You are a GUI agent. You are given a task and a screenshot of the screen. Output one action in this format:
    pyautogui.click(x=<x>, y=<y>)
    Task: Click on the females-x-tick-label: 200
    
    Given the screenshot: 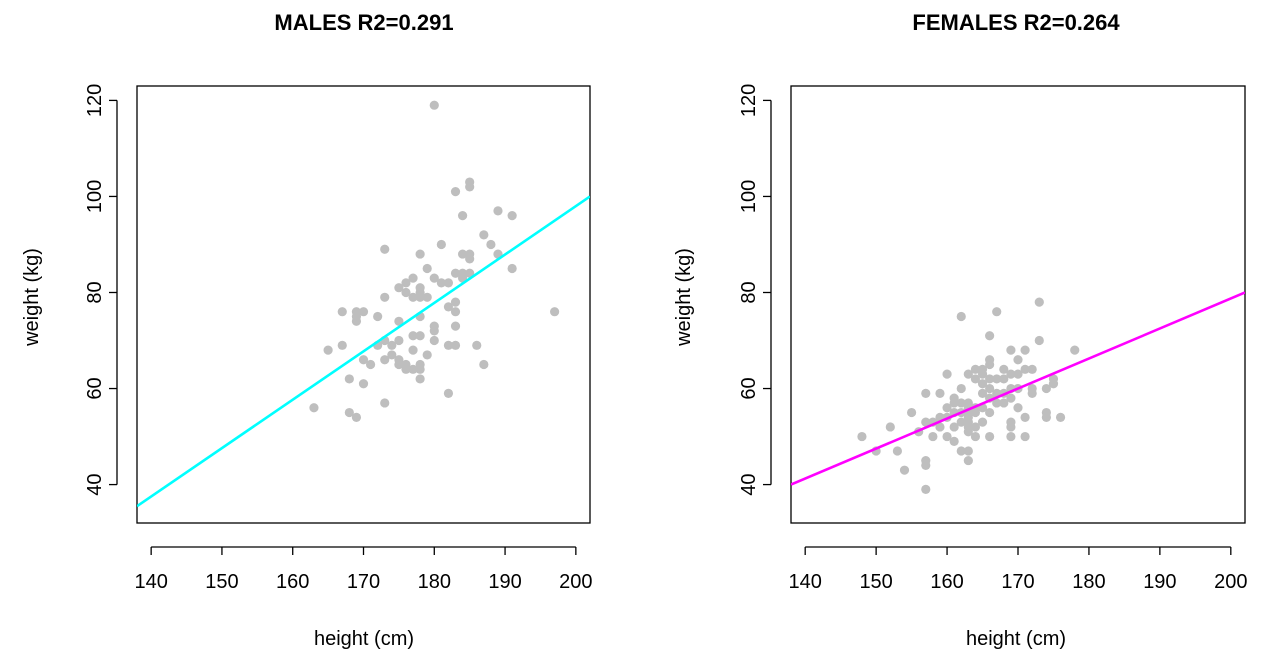 What is the action you would take?
    pyautogui.click(x=1230, y=582)
    